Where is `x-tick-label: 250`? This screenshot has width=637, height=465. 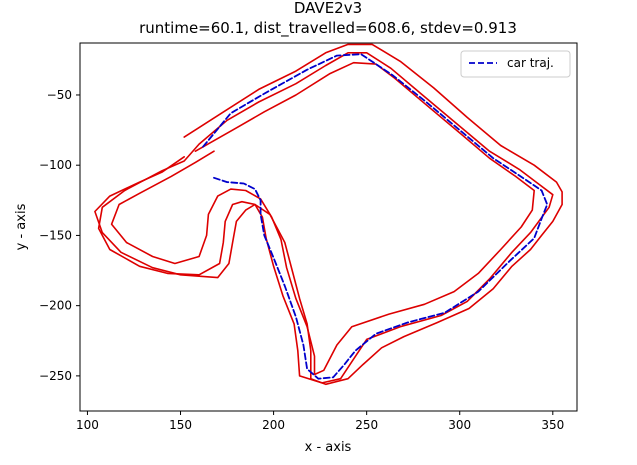 x-tick-label: 250 is located at coordinates (366, 425).